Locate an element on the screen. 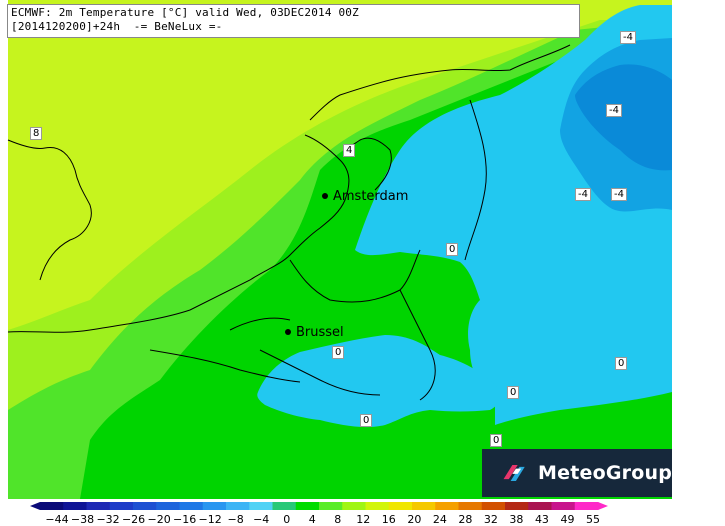 Image resolution: width=725 pixels, height=526 pixels. city-dot-brussel is located at coordinates (288, 332).